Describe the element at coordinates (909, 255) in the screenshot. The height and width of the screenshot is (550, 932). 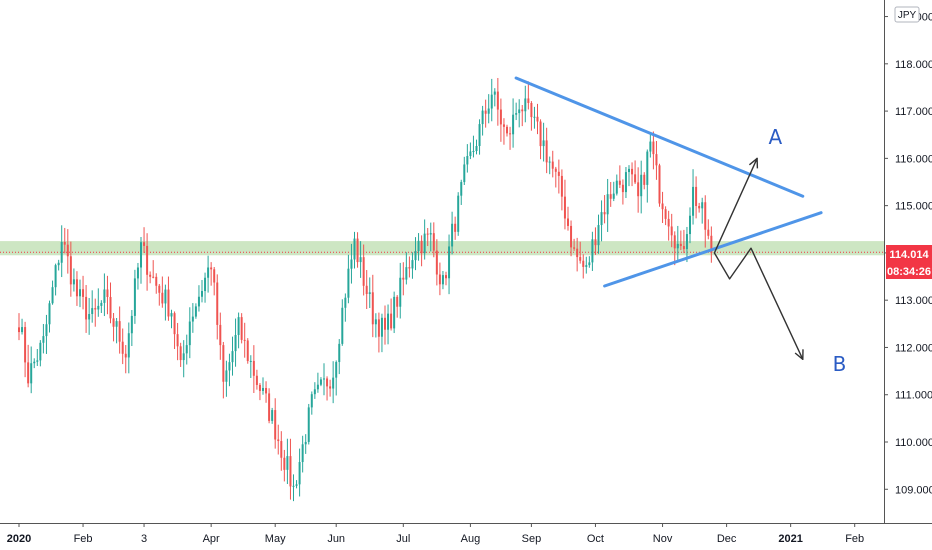
I see `last-price-value: 114.014` at that location.